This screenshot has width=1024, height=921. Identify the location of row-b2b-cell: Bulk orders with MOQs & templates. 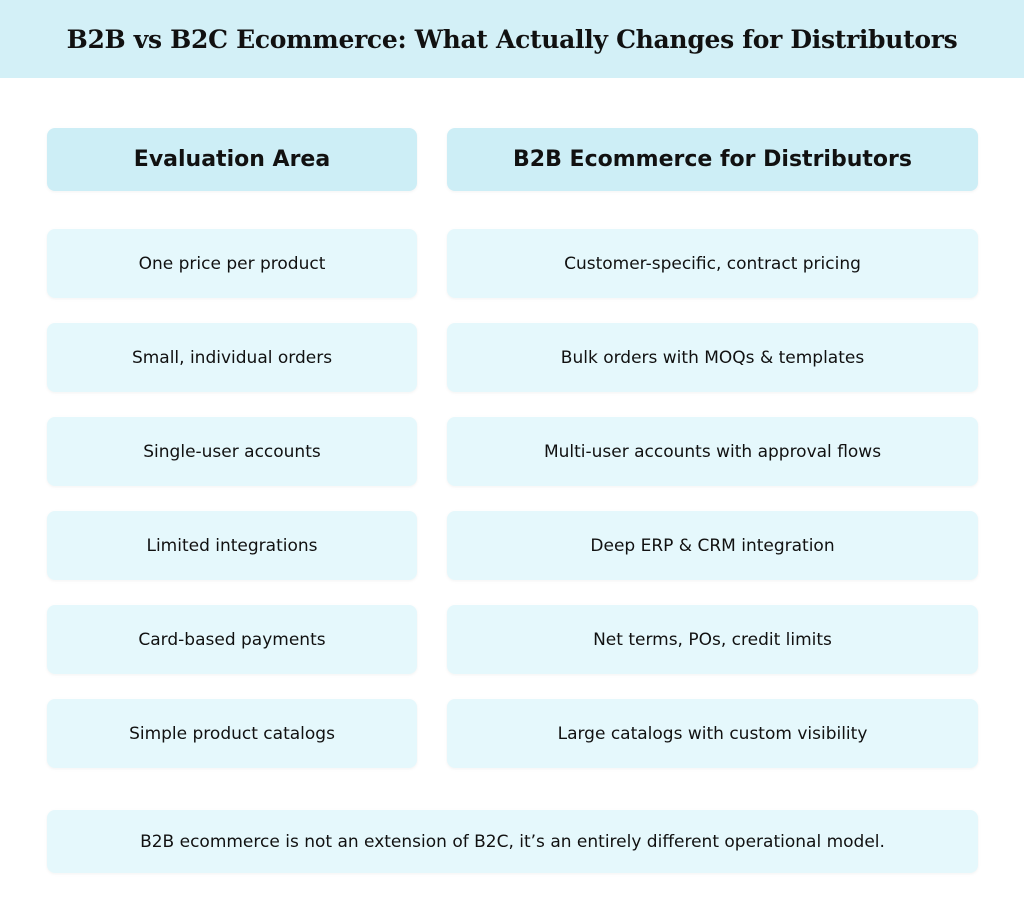
(712, 357).